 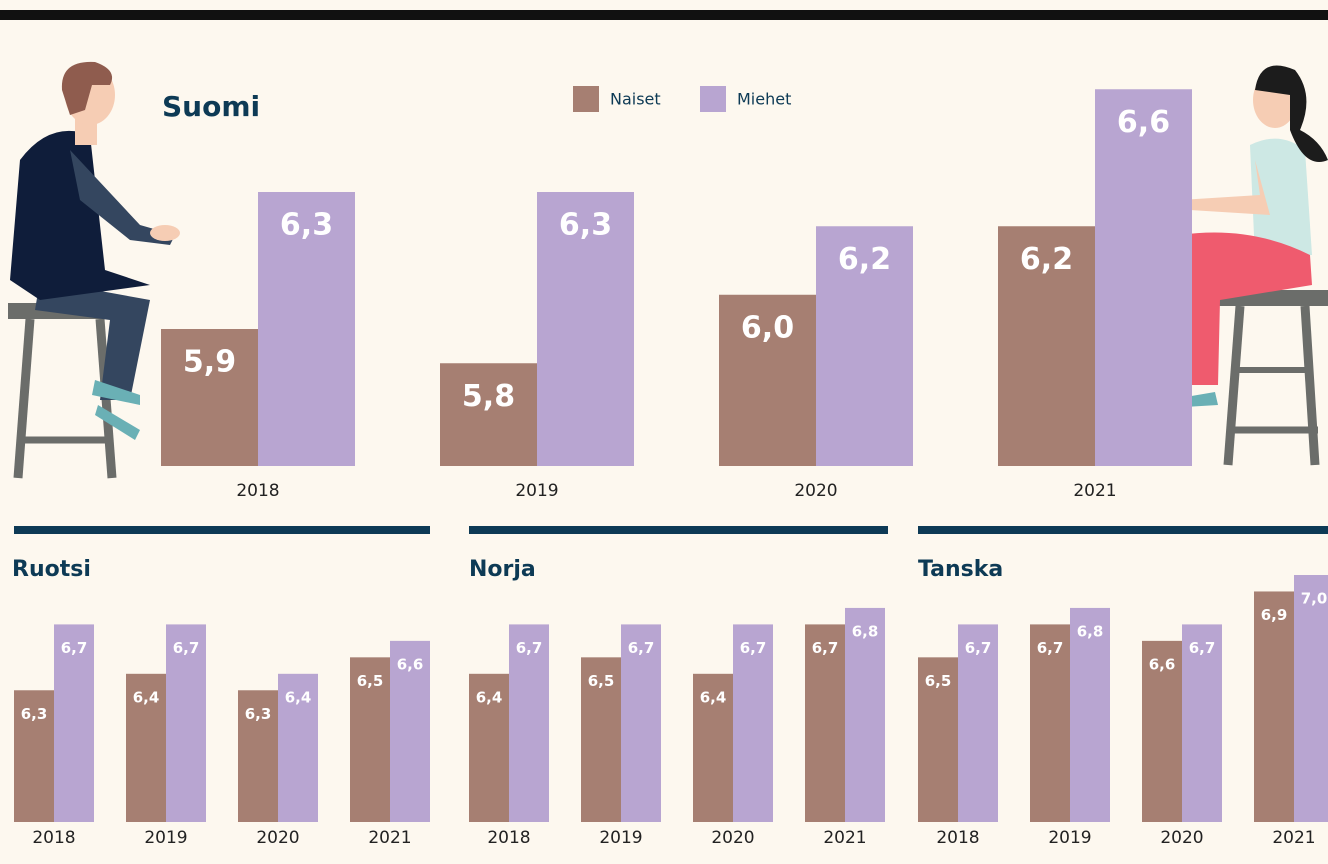 What do you see at coordinates (209, 362) in the screenshot?
I see `value-label: 5,9` at bounding box center [209, 362].